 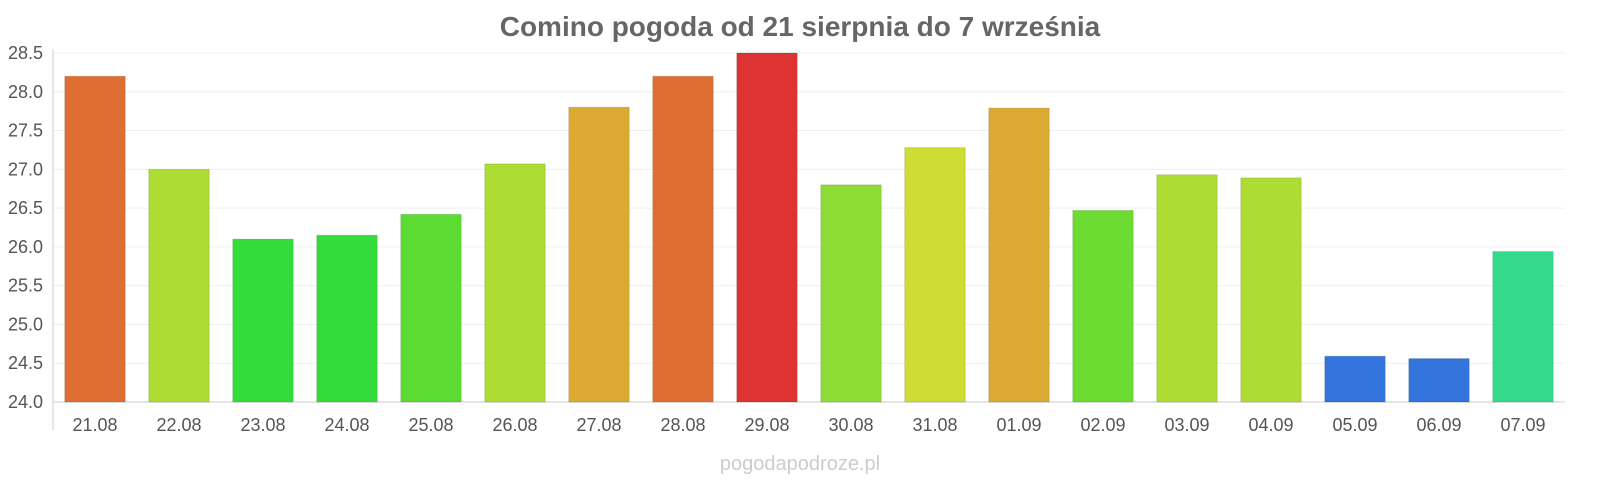 What do you see at coordinates (25, 247) in the screenshot?
I see `y-tick-label: 26.0` at bounding box center [25, 247].